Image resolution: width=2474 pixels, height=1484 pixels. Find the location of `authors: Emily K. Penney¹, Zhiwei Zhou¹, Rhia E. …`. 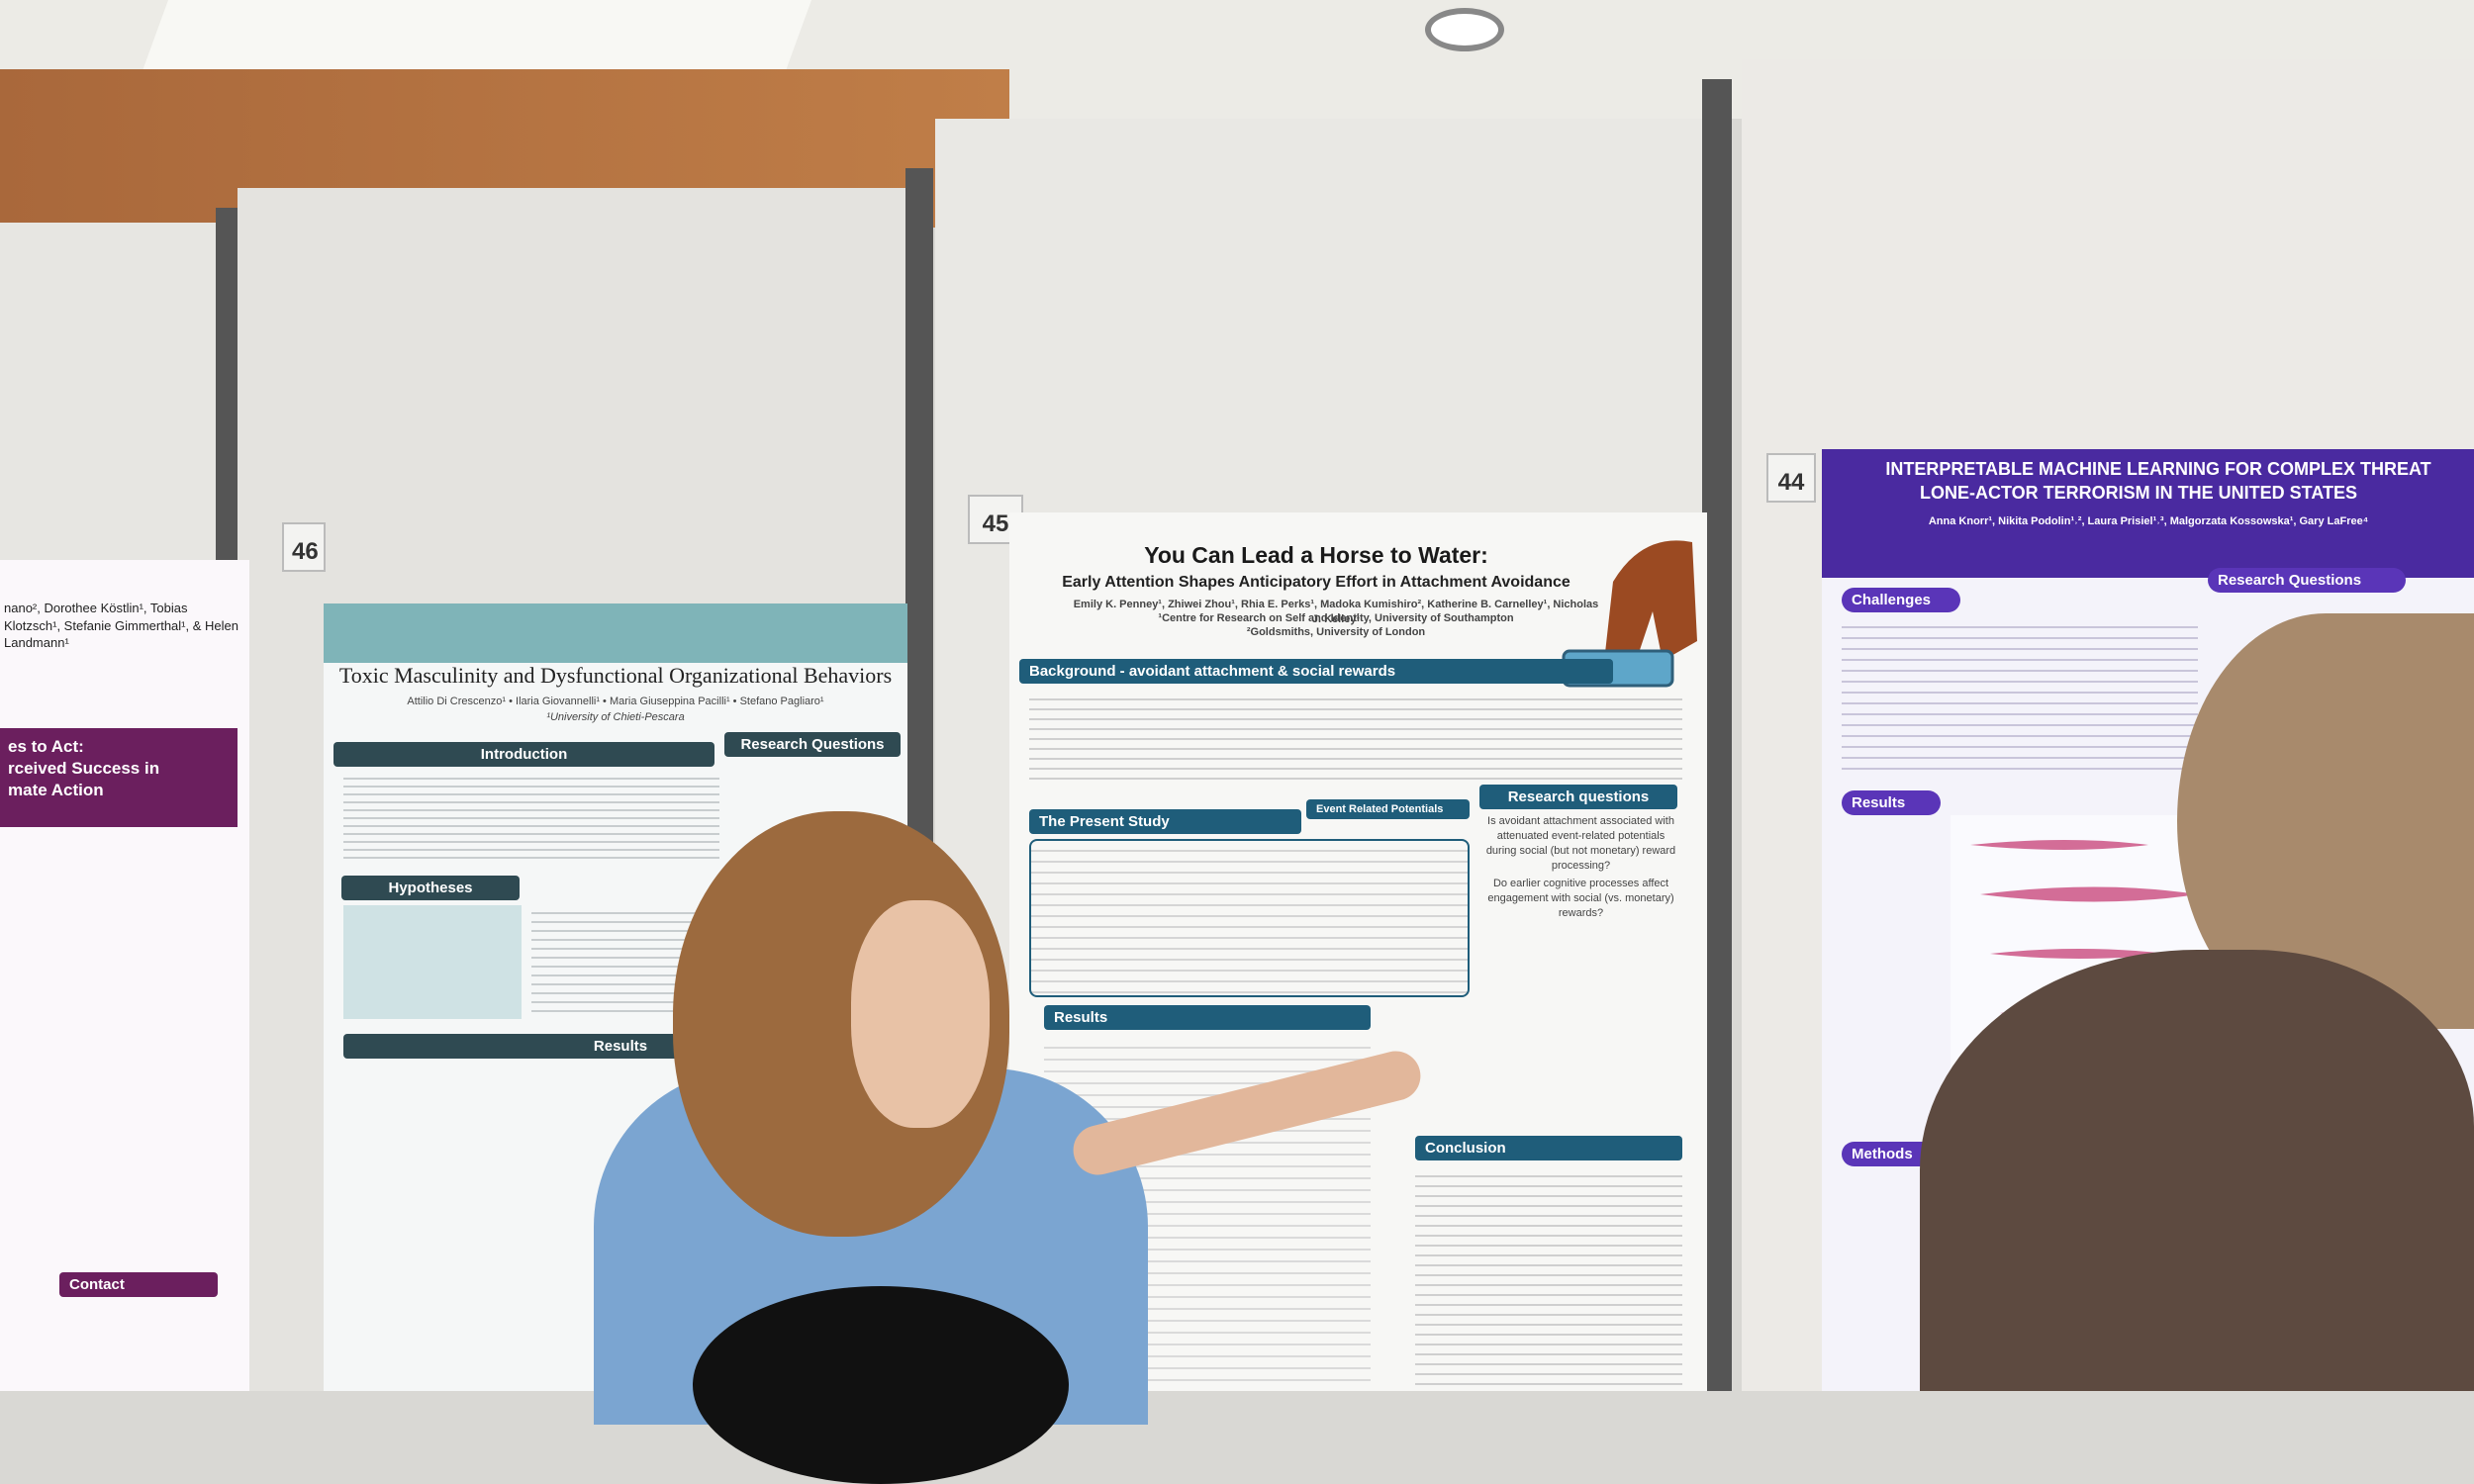

authors: Emily K. Penney¹, Zhiwei Zhou¹, Rhia E. … is located at coordinates (1336, 612).